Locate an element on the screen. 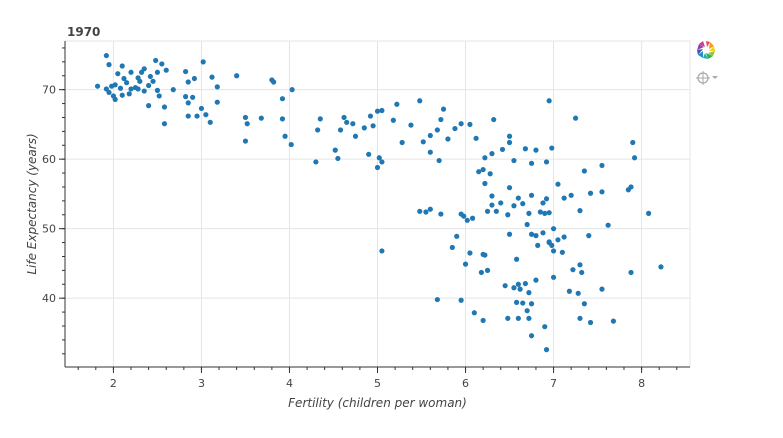 The width and height of the screenshot is (783, 438). bokeh-logo-icon is located at coordinates (706, 51).